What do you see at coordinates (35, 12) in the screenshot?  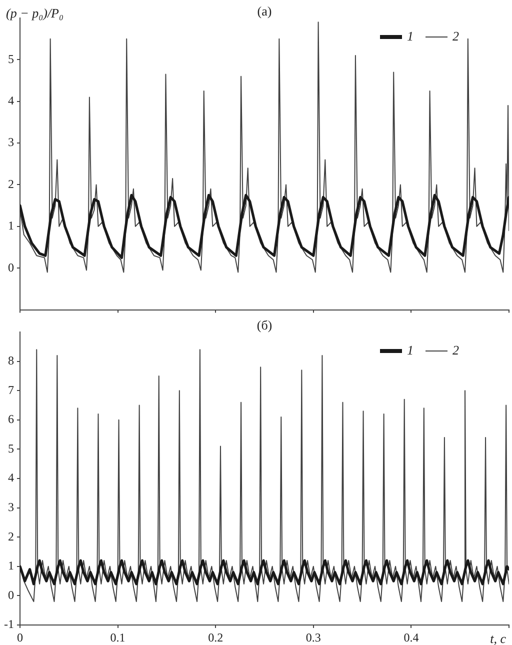 I see `y-axis-title: (p − p₀)/P₀` at bounding box center [35, 12].